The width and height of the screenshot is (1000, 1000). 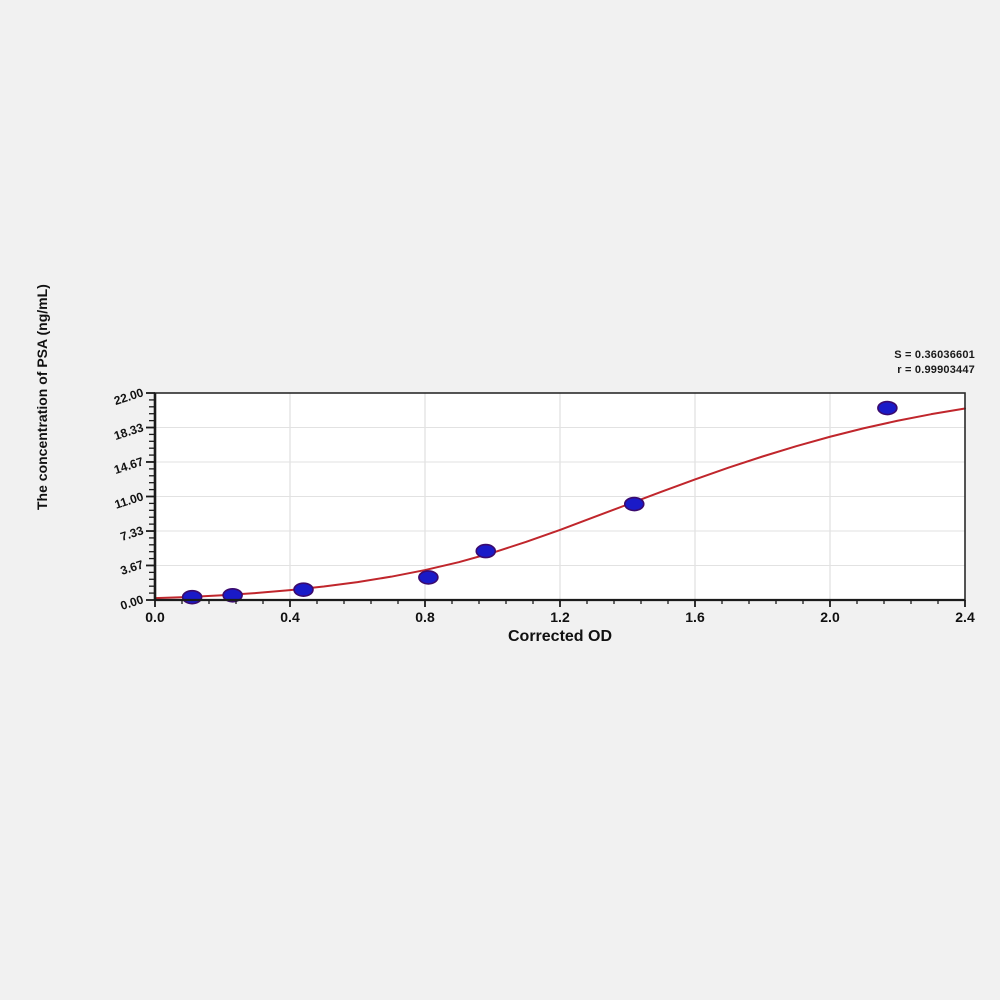 What do you see at coordinates (934, 355) in the screenshot?
I see `s-value-text: S = 0.36036601` at bounding box center [934, 355].